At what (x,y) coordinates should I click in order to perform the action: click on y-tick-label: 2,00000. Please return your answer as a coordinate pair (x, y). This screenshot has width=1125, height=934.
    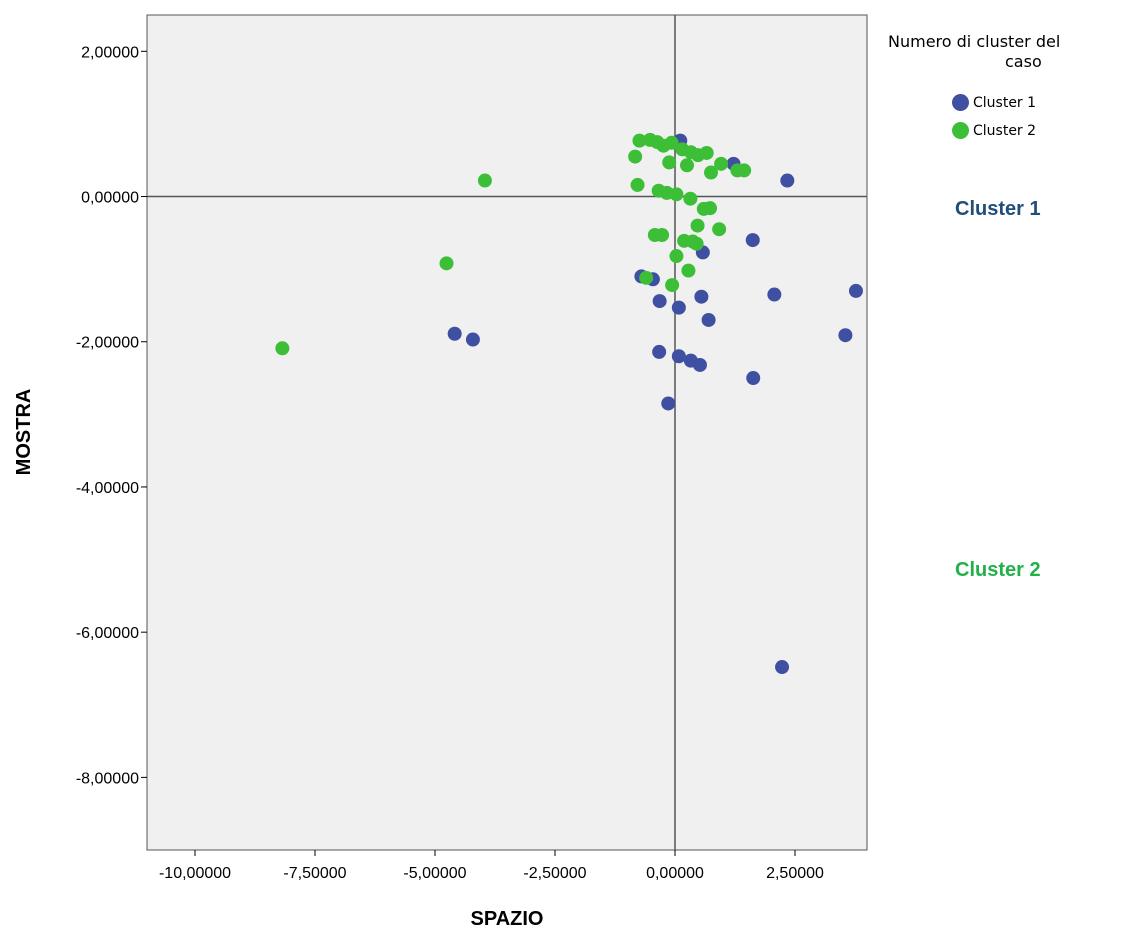
    Looking at the image, I should click on (110, 52).